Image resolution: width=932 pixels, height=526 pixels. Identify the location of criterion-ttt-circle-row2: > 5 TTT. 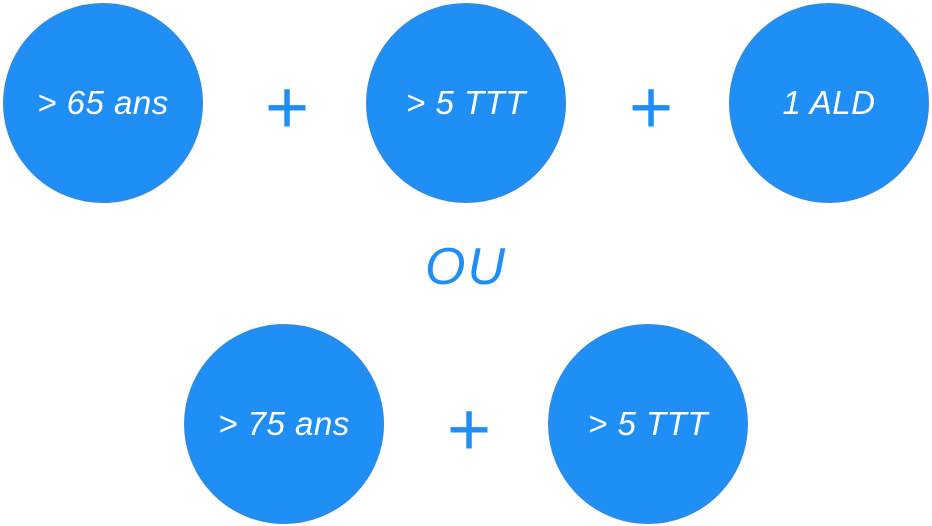
(648, 424).